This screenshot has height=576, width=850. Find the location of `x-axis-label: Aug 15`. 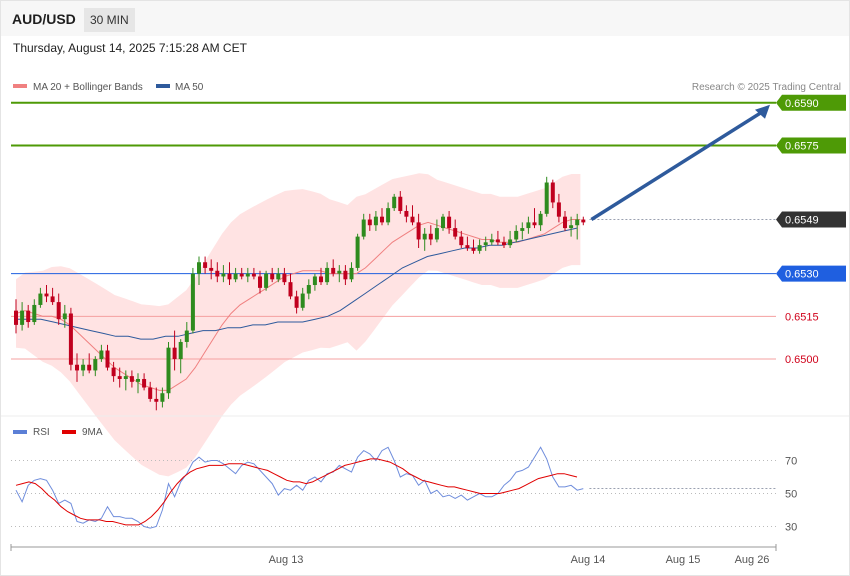

x-axis-label: Aug 15 is located at coordinates (683, 560).